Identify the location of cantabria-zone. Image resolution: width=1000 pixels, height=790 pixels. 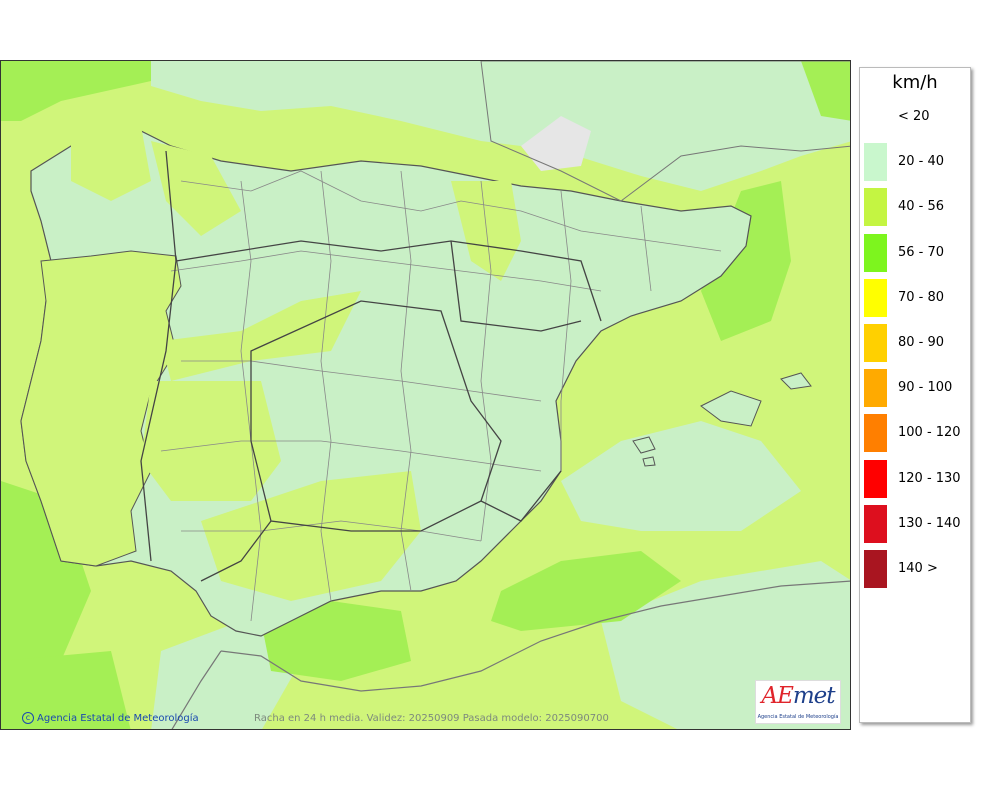
(196, 188).